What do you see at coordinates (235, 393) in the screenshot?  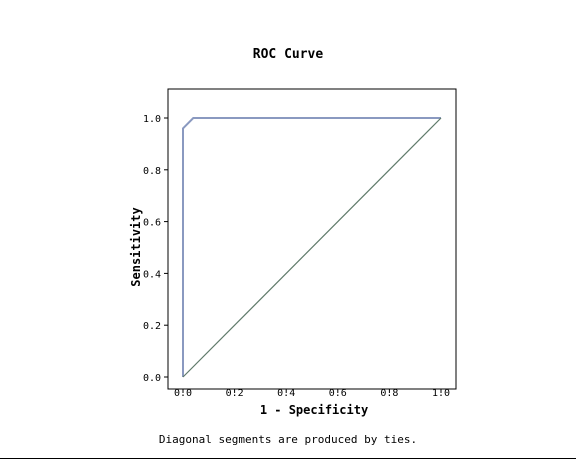 I see `x-tick-label: 0.2` at bounding box center [235, 393].